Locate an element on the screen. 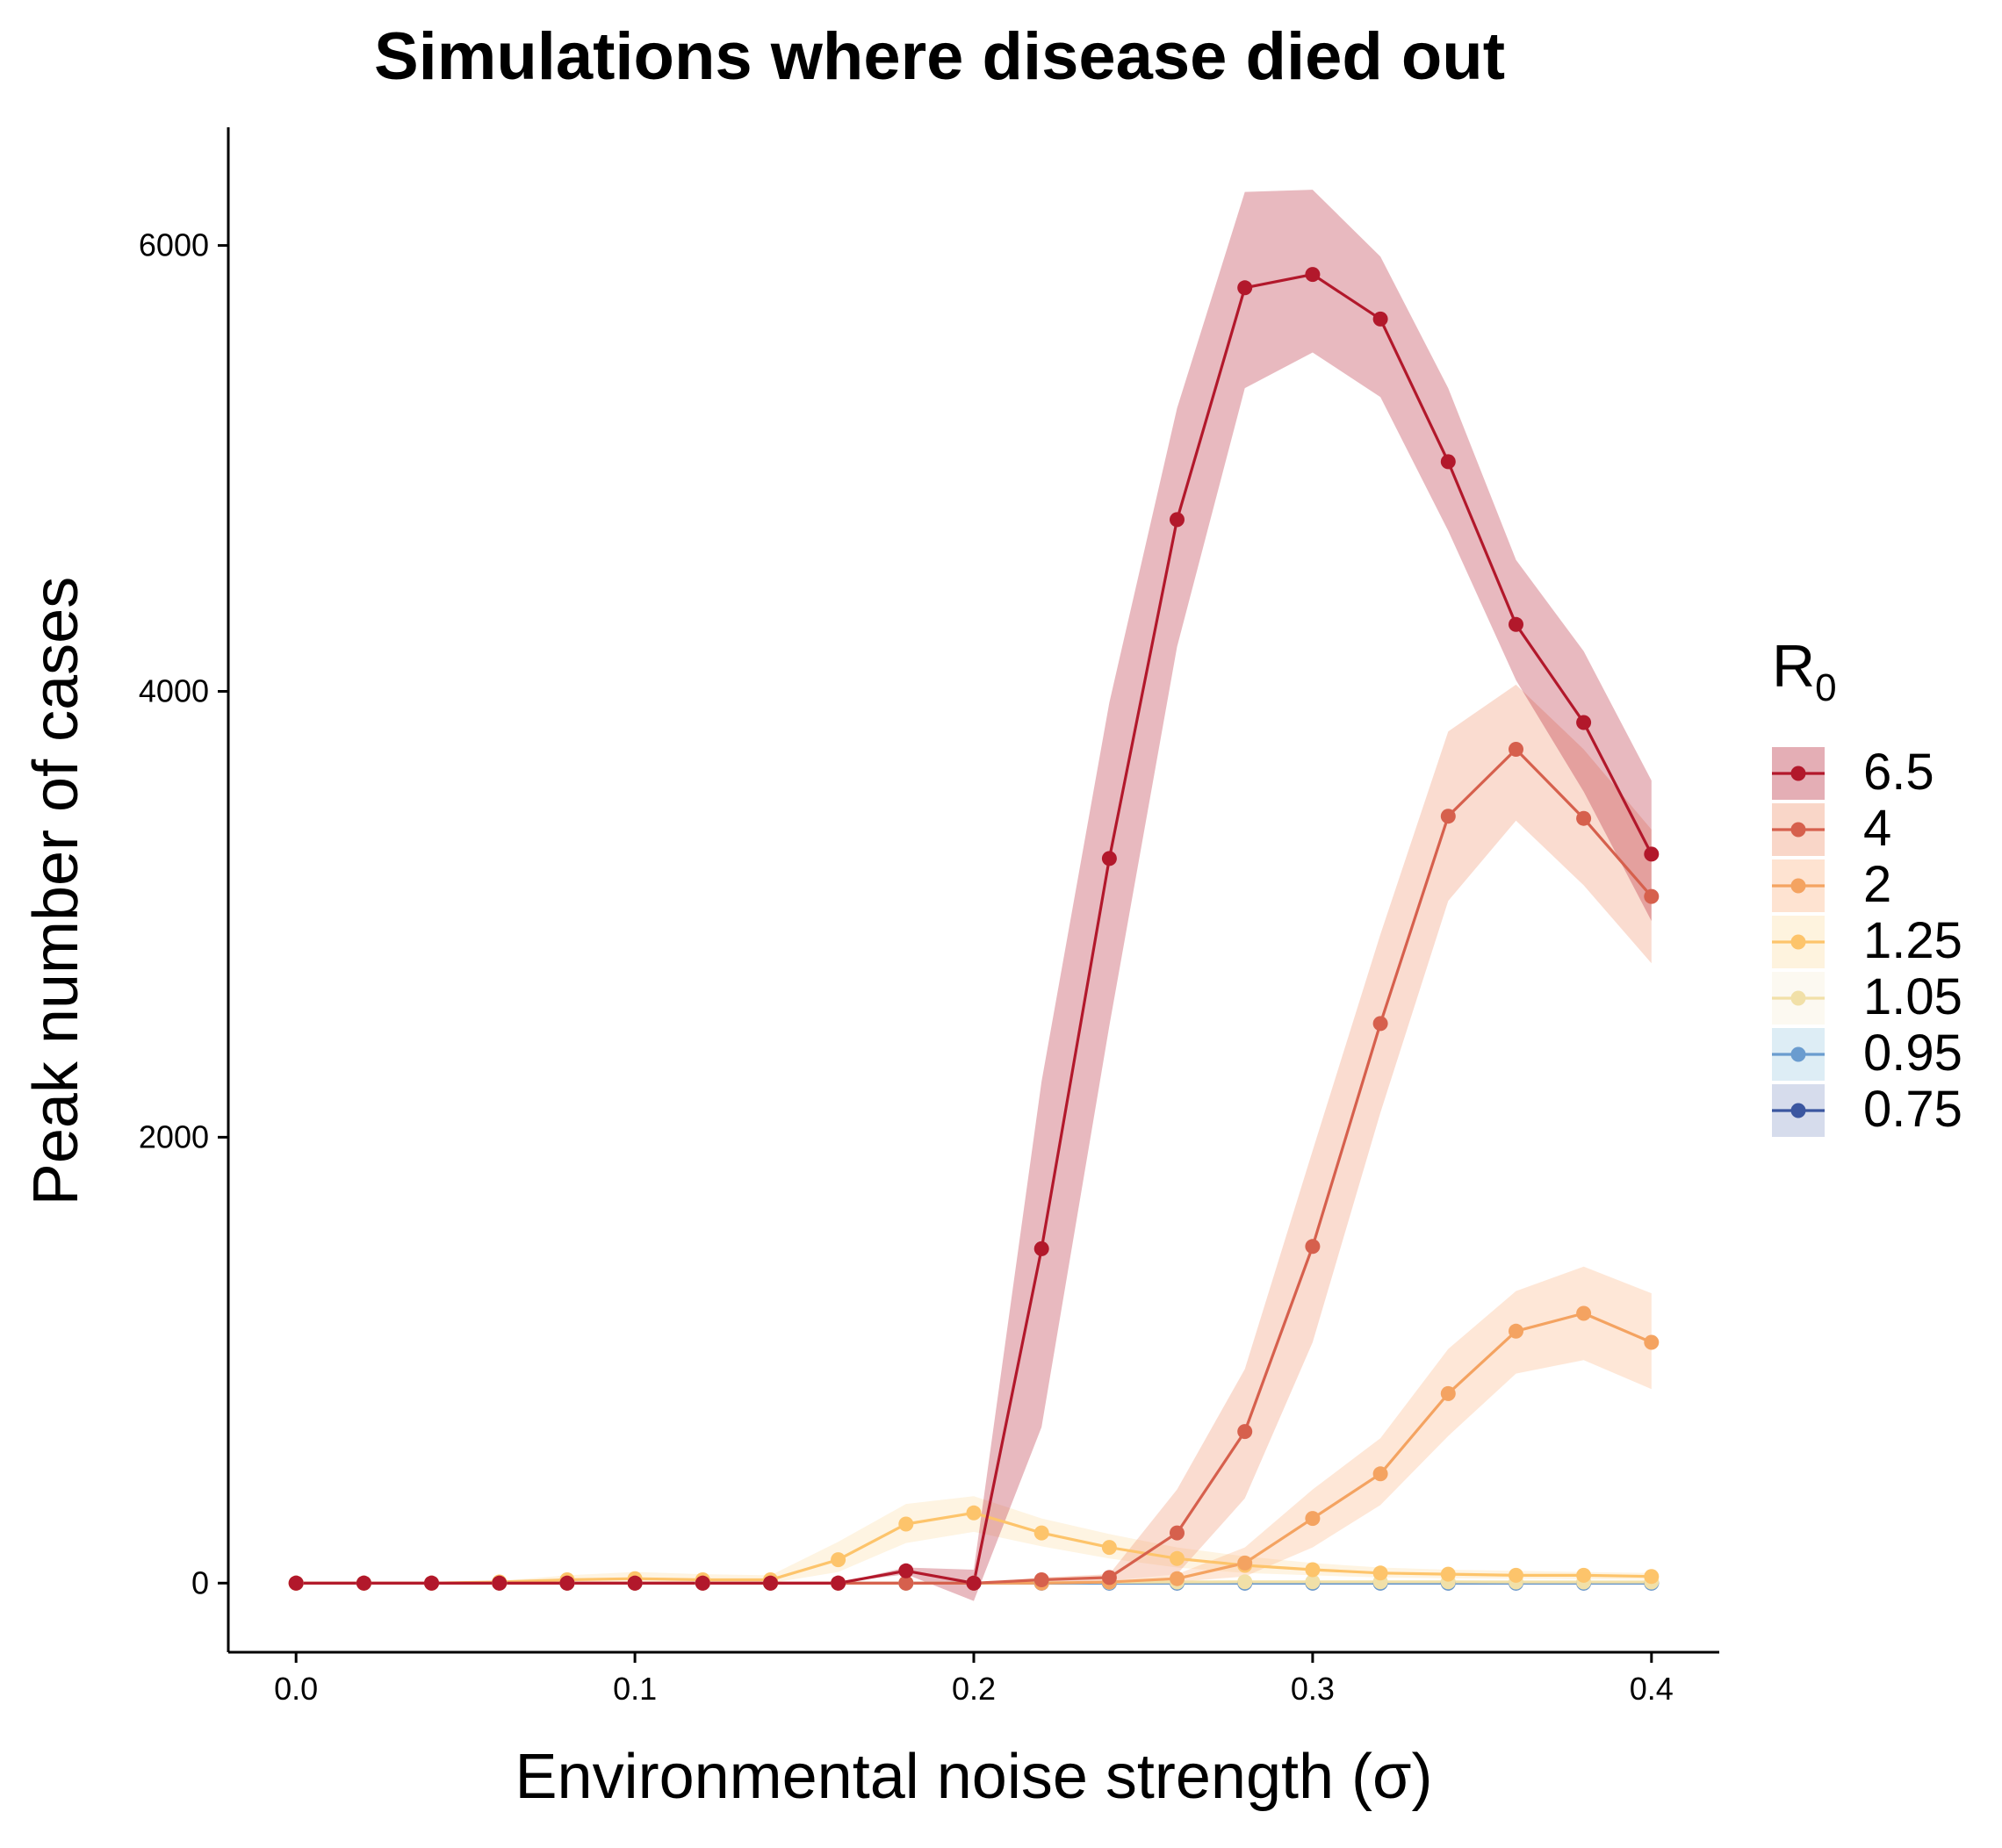 The width and height of the screenshot is (2002, 1848). legend-item-r0-1.05: 1.05 is located at coordinates (1867, 996).